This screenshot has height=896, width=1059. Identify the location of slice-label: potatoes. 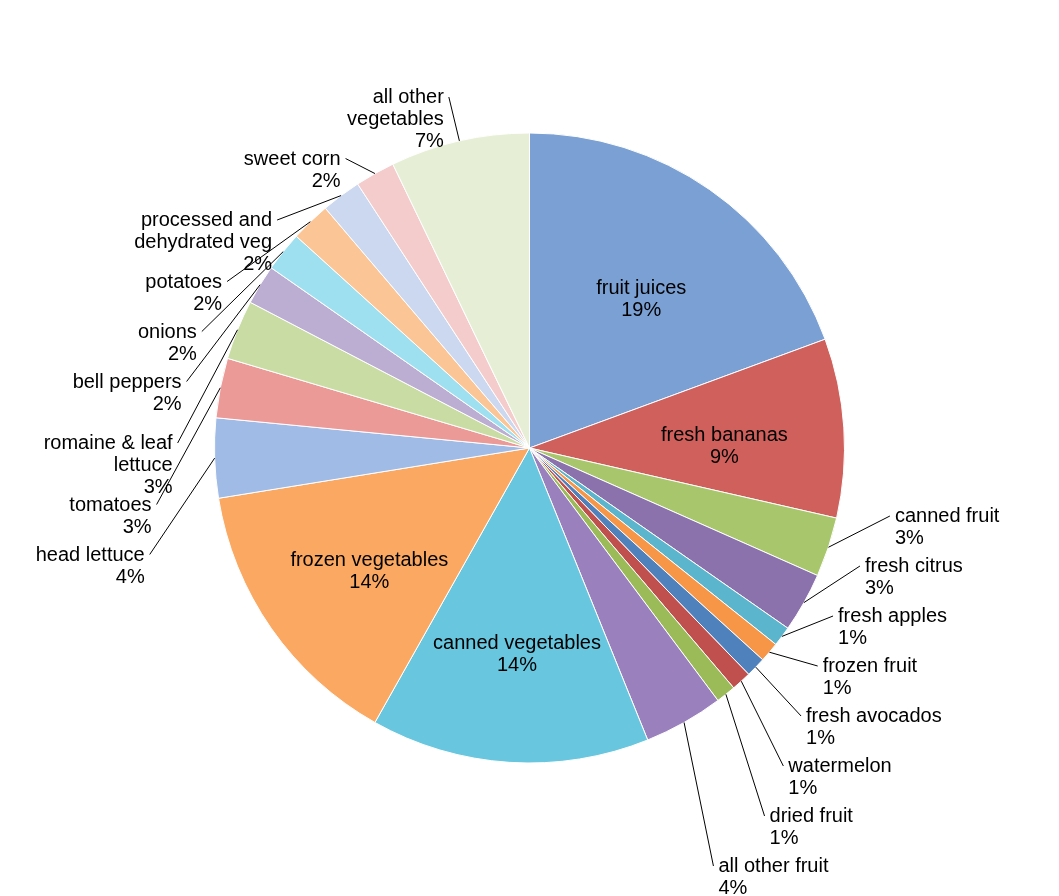
(184, 280).